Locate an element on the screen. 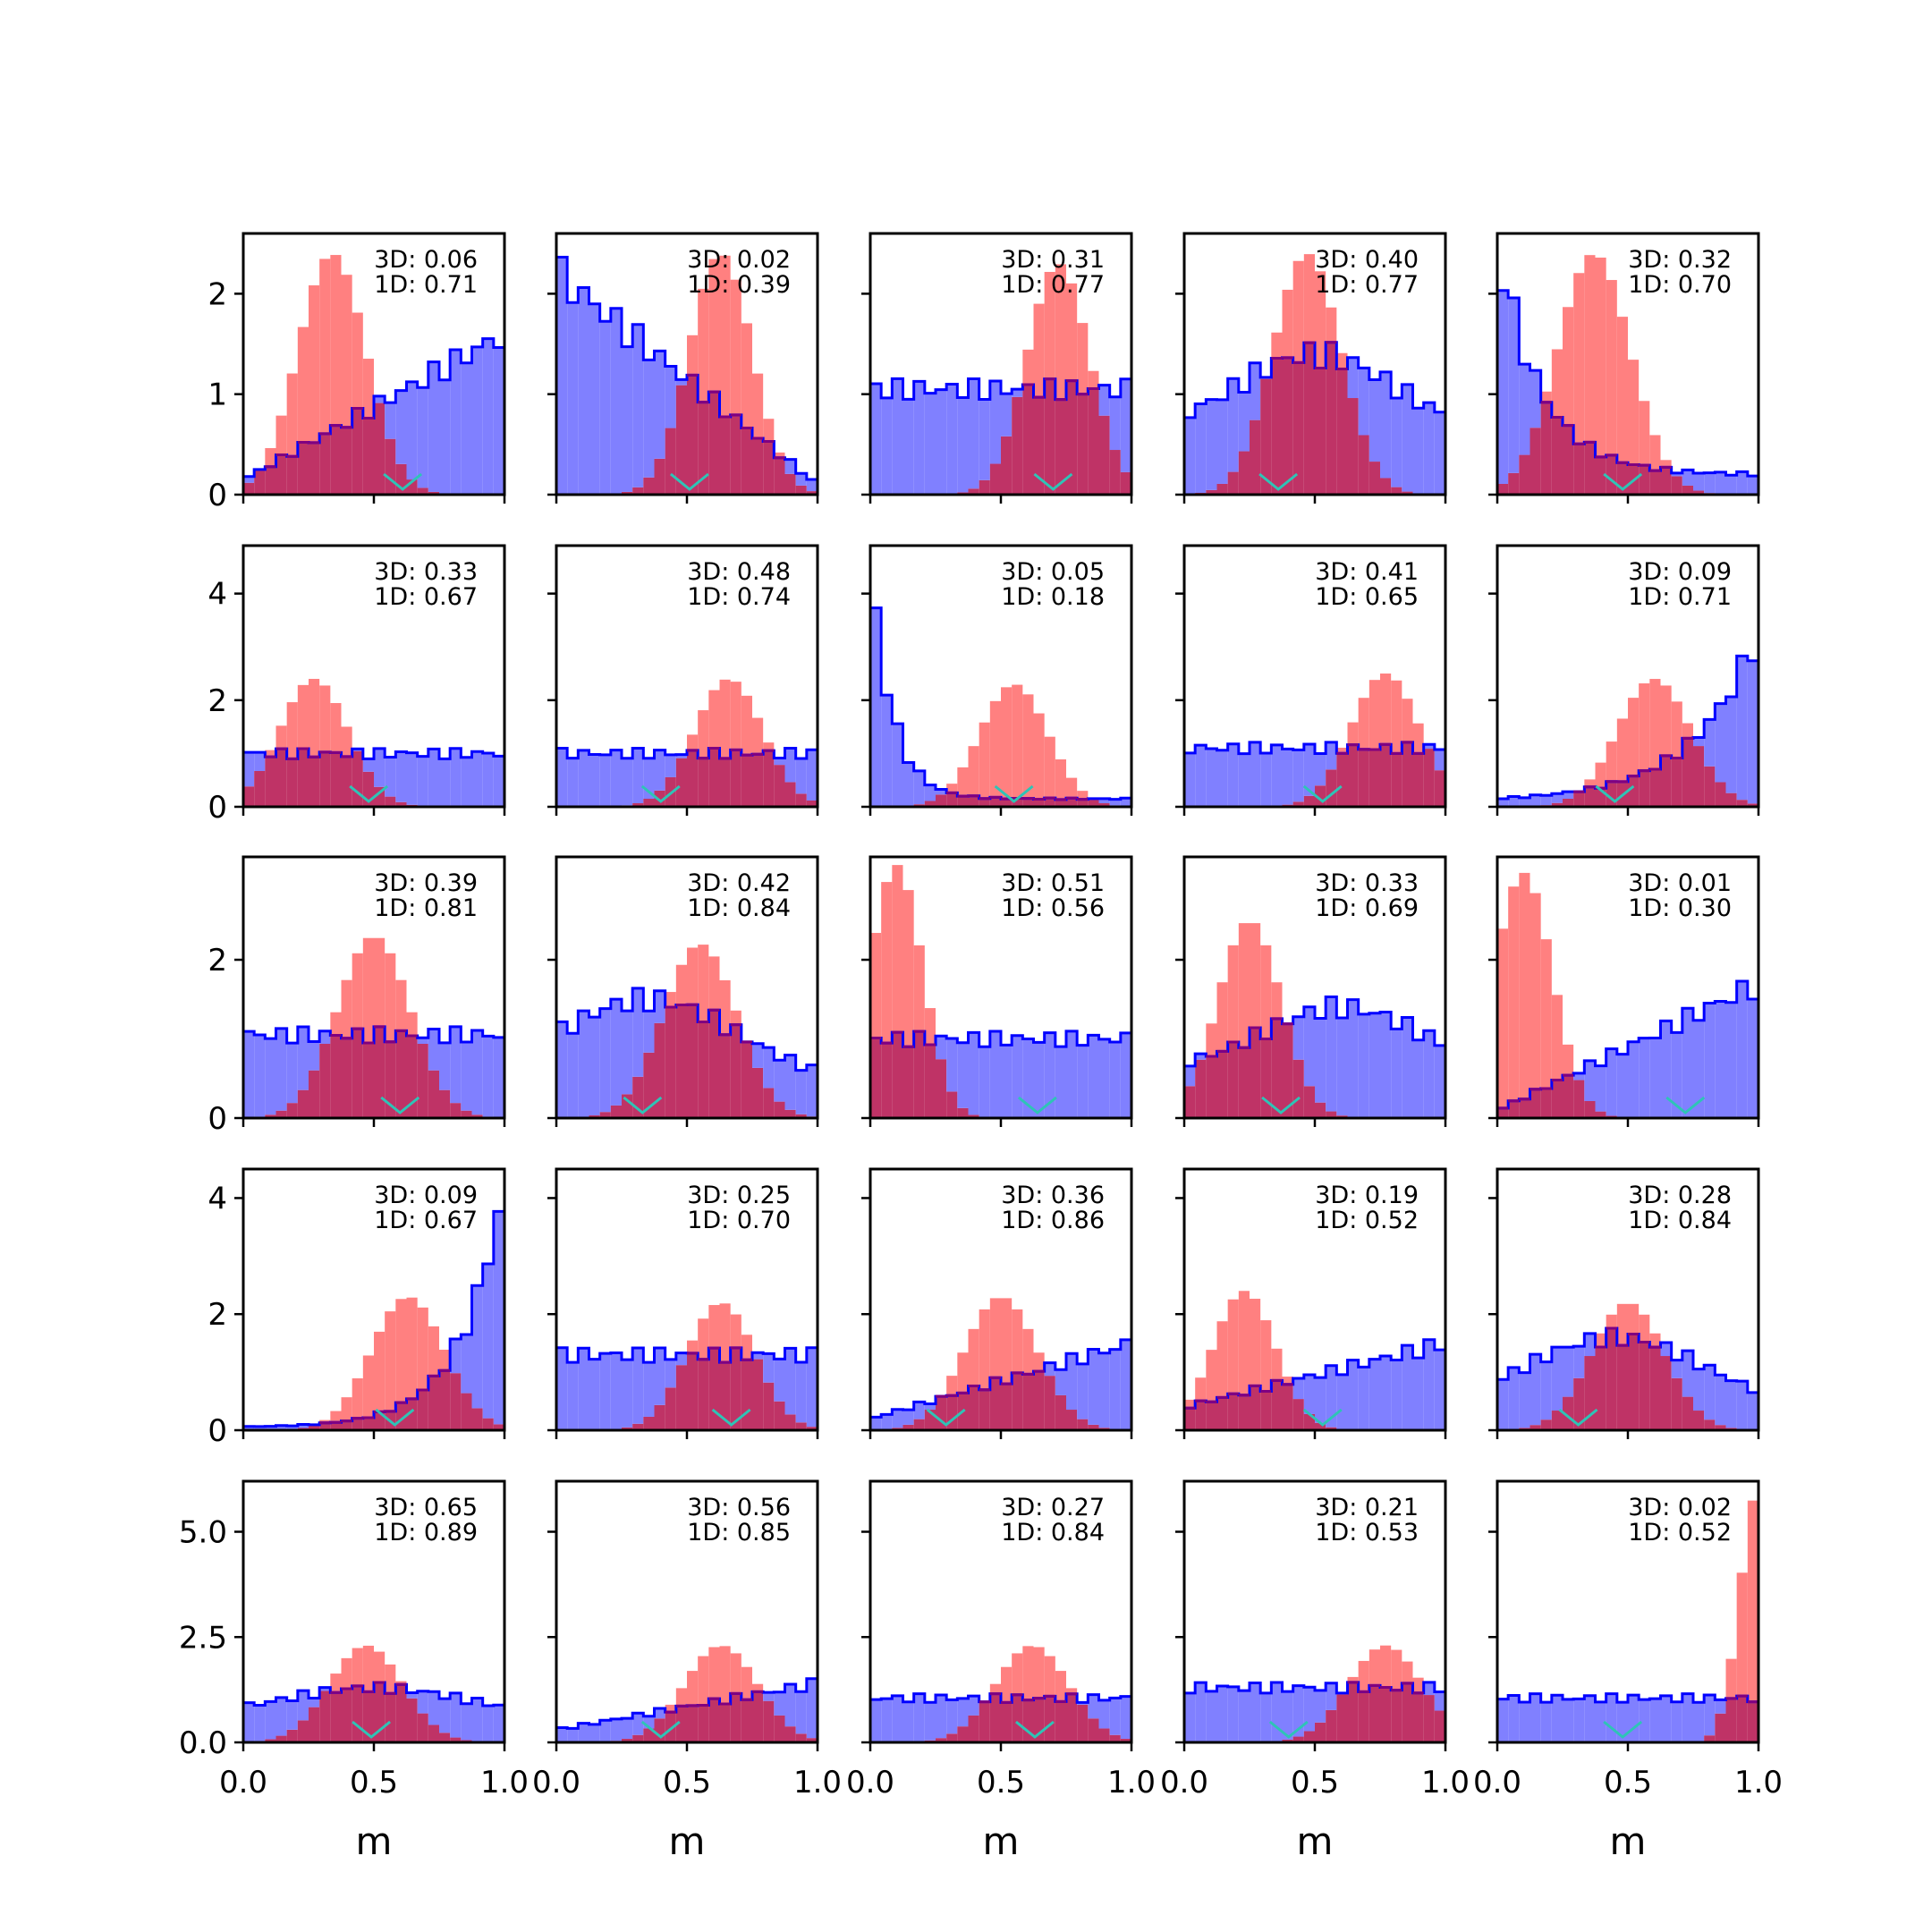  label-1d: 1D: 0.56 is located at coordinates (1053, 908).